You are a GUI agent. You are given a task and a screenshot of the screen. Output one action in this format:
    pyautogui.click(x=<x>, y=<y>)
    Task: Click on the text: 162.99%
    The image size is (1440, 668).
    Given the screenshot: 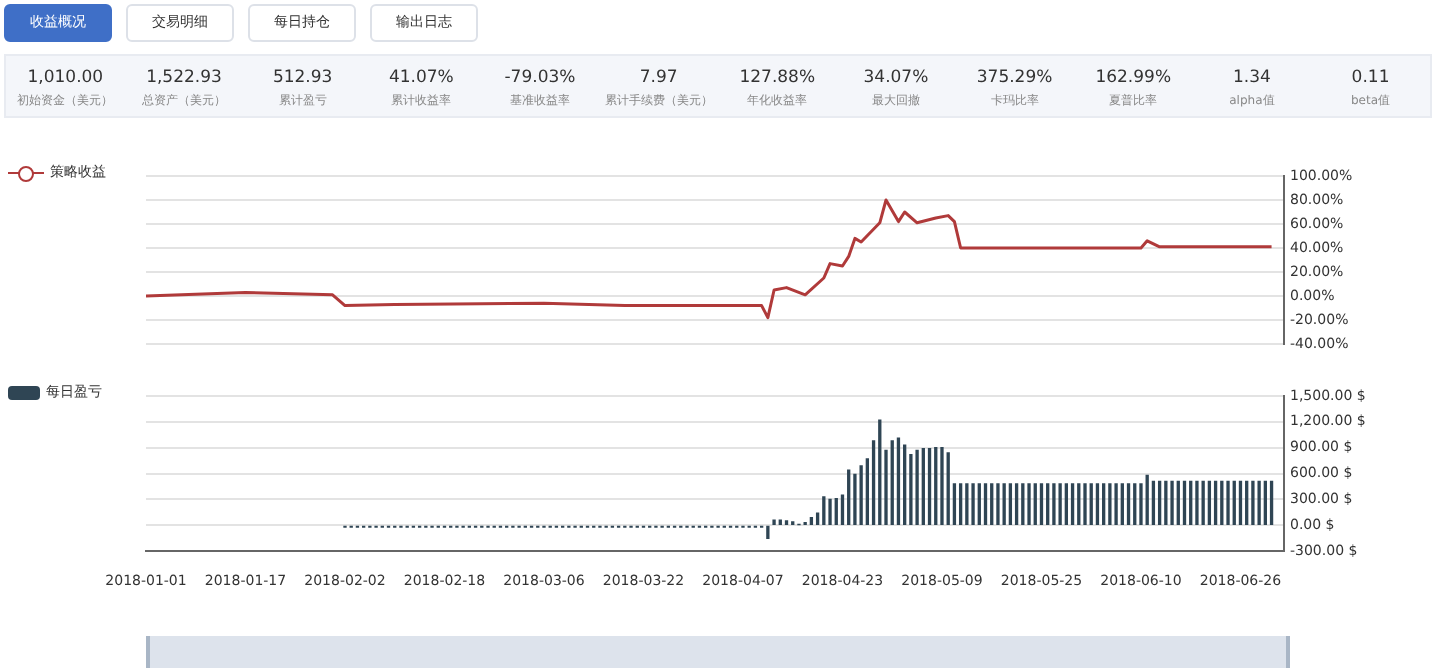 What is the action you would take?
    pyautogui.click(x=1133, y=78)
    